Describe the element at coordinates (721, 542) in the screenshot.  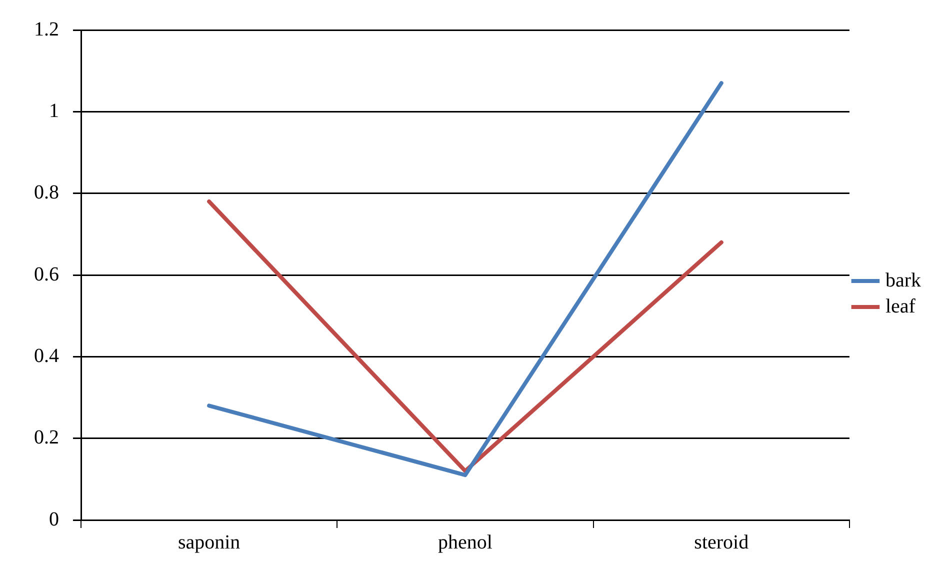
I see `x-tick-label: steroid` at that location.